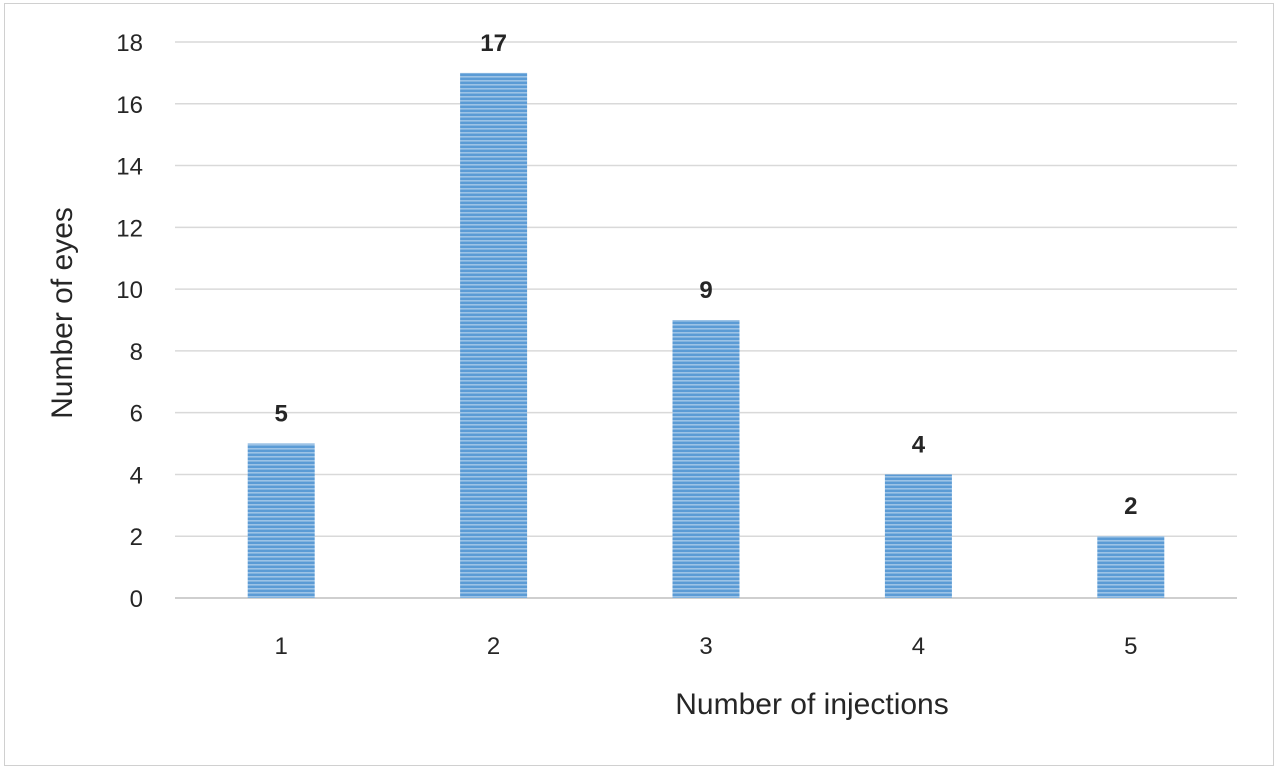 The height and width of the screenshot is (771, 1280). Describe the element at coordinates (62, 313) in the screenshot. I see `y-axis-title: Number of eyes` at that location.